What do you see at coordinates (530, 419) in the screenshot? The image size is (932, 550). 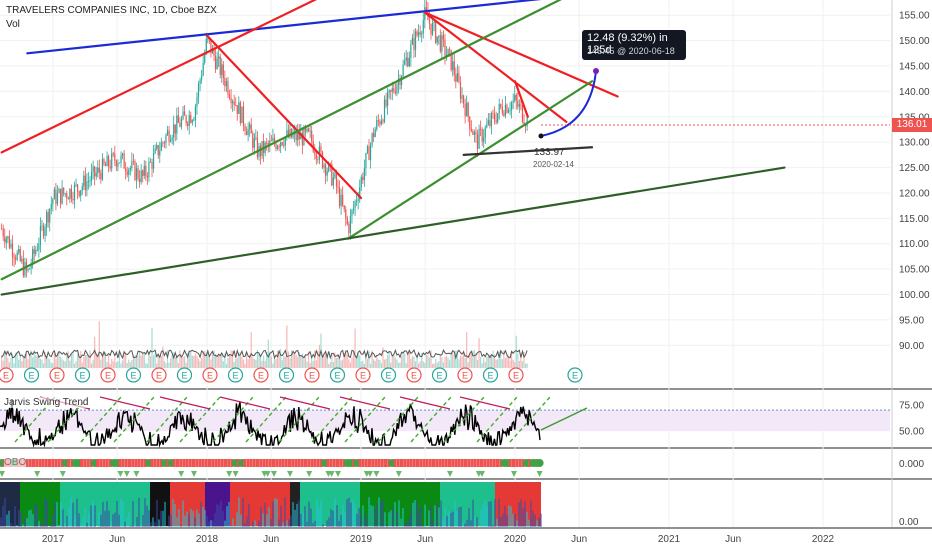 I see `jarvis-green-segment` at bounding box center [530, 419].